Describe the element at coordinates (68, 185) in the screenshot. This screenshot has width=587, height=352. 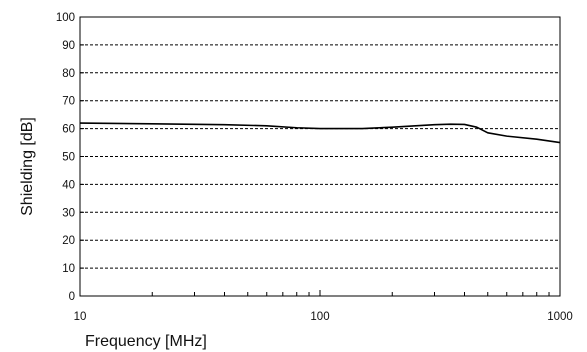
I see `y-tick-label-40: 40` at that location.